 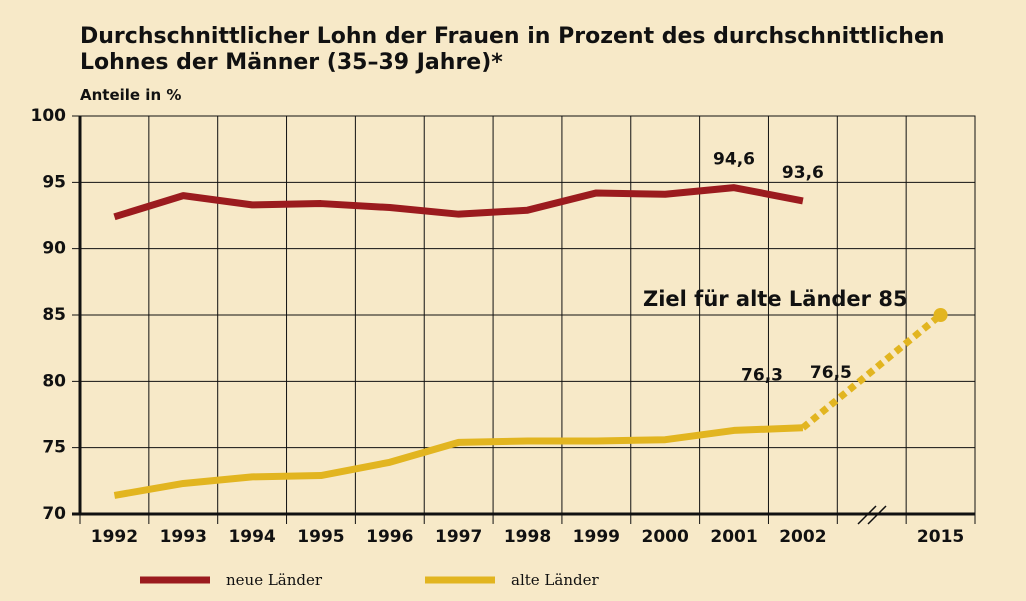 What do you see at coordinates (871, 371) in the screenshot?
I see `projection-line` at bounding box center [871, 371].